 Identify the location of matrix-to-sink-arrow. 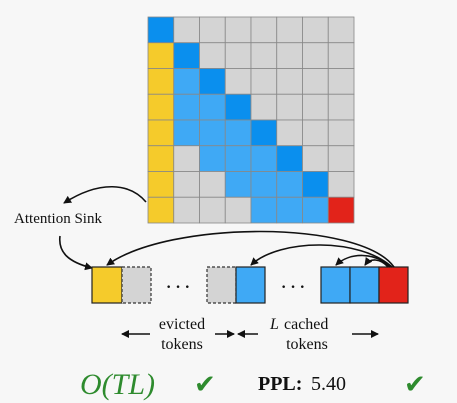
(105, 194).